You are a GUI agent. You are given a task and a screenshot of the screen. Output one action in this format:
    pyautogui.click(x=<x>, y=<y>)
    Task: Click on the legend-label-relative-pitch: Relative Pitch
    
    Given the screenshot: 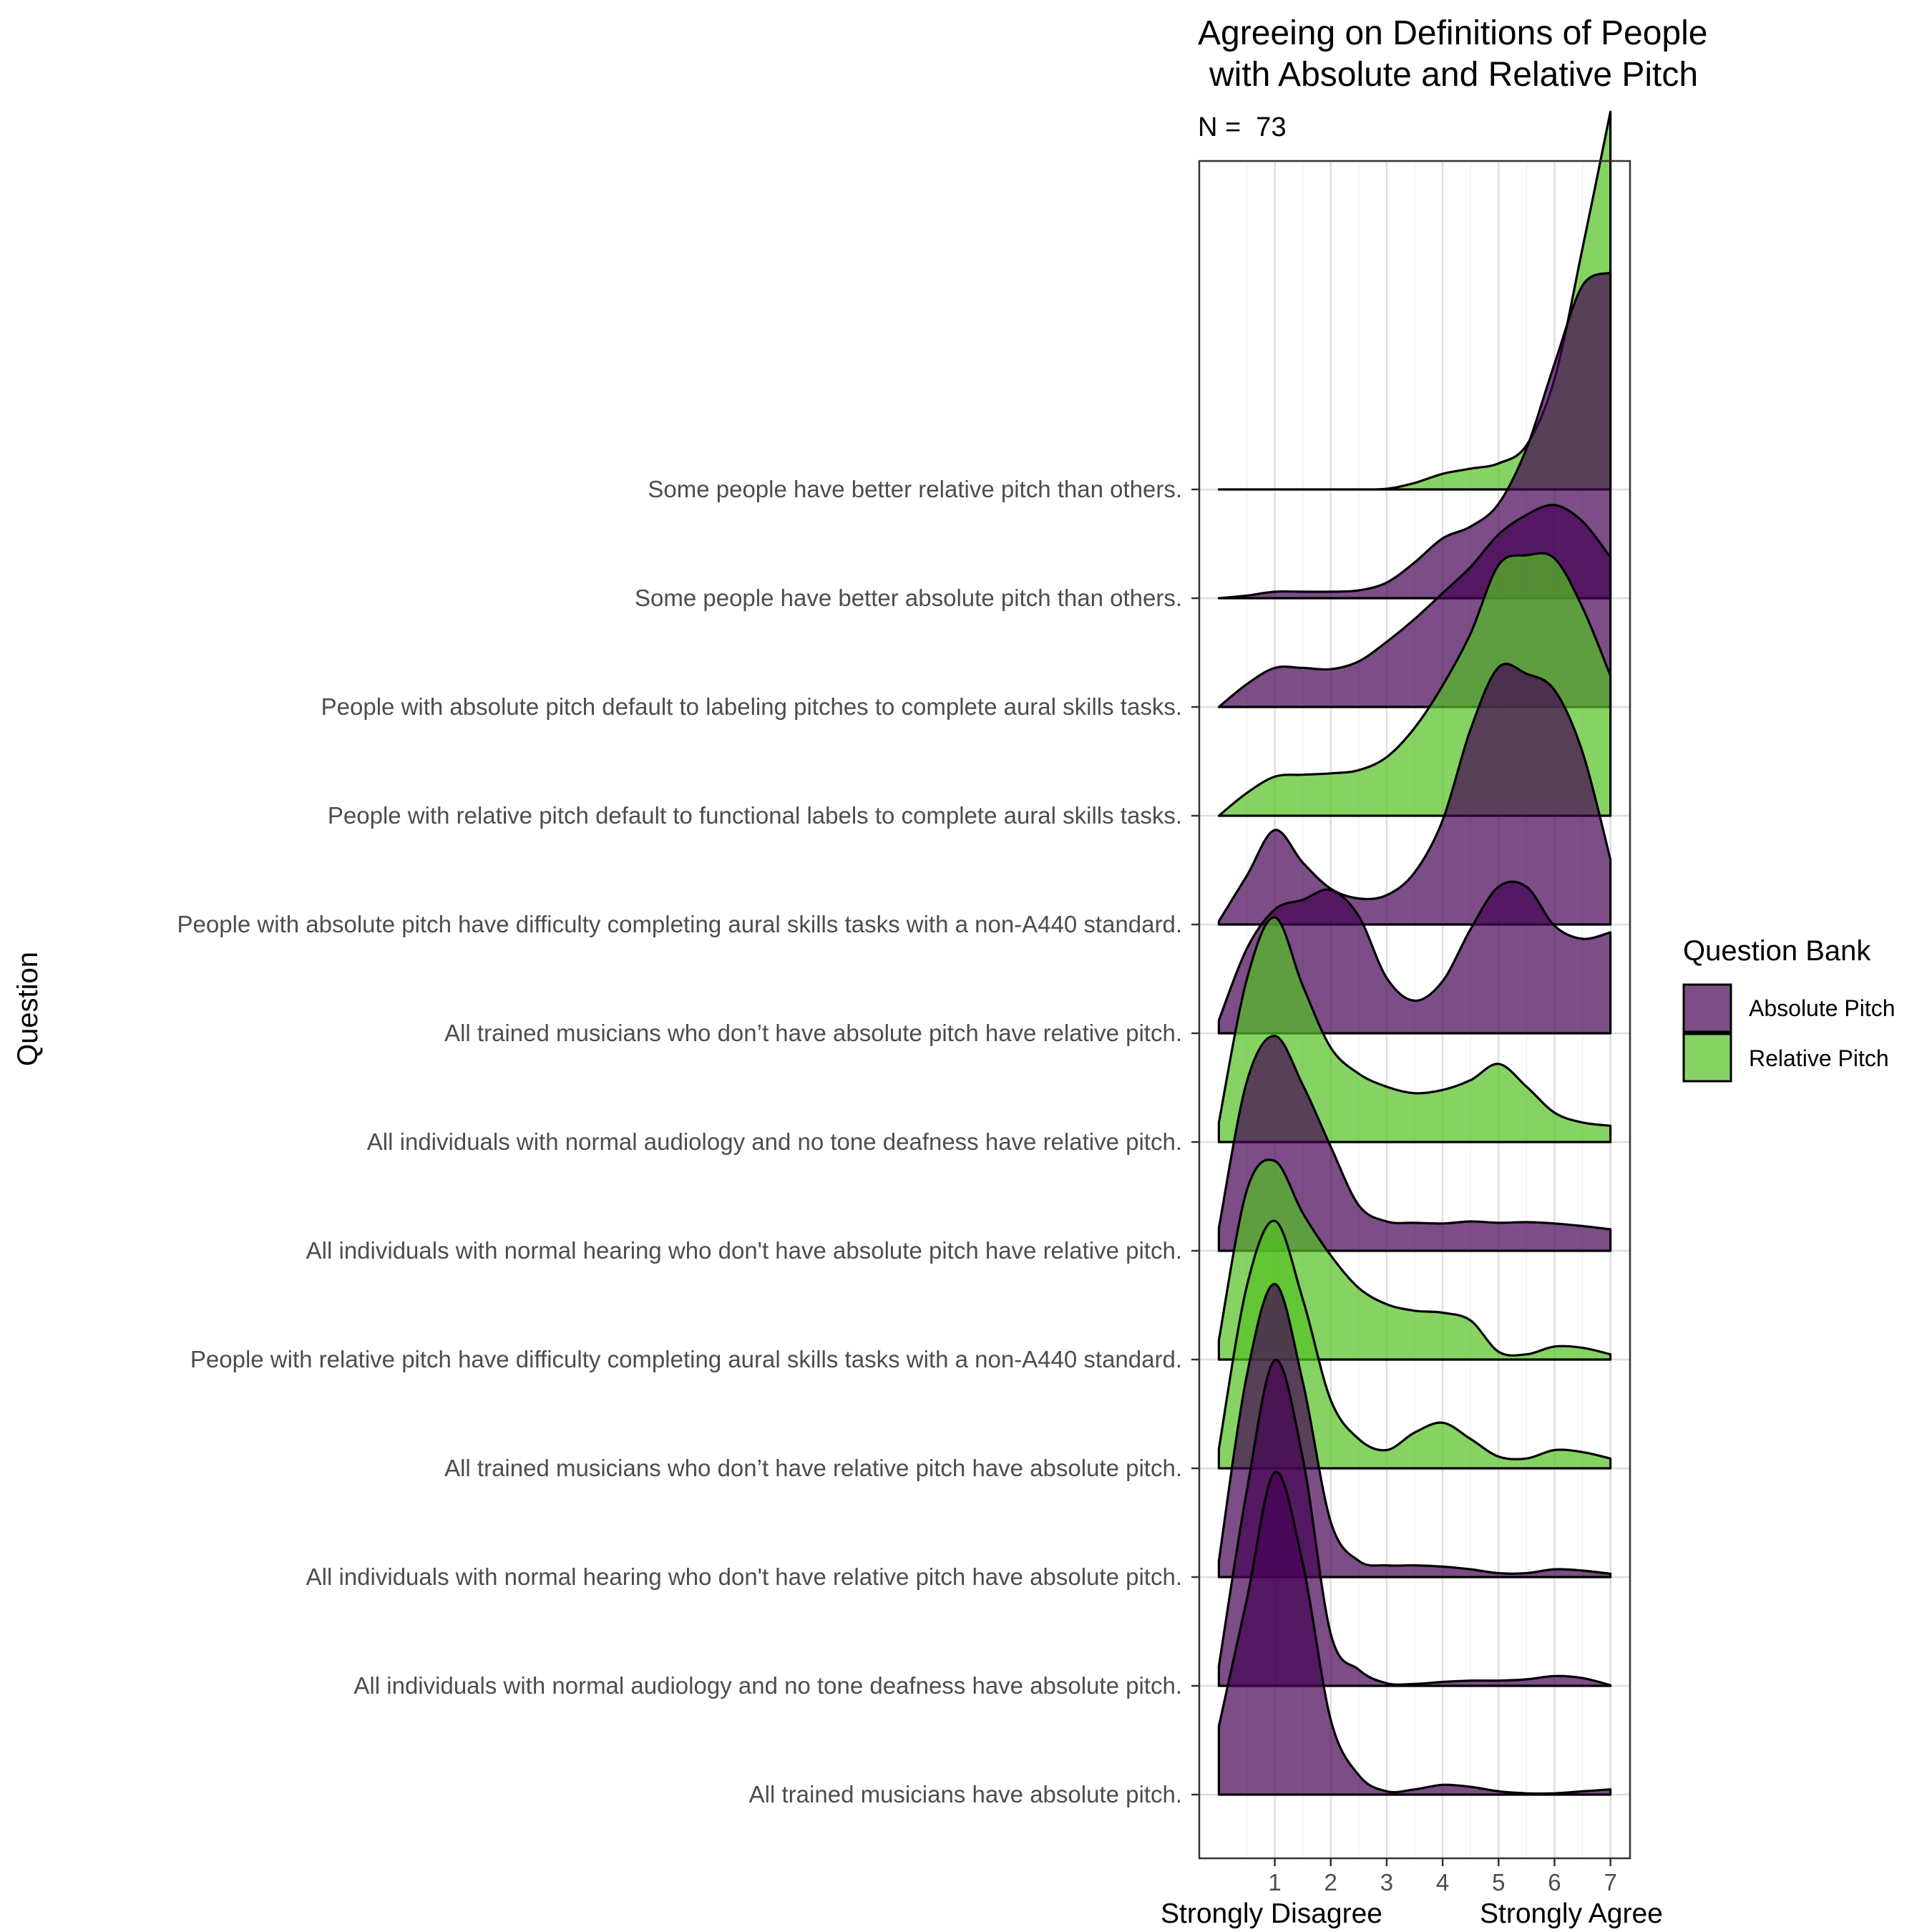 What is the action you would take?
    pyautogui.click(x=1819, y=1058)
    